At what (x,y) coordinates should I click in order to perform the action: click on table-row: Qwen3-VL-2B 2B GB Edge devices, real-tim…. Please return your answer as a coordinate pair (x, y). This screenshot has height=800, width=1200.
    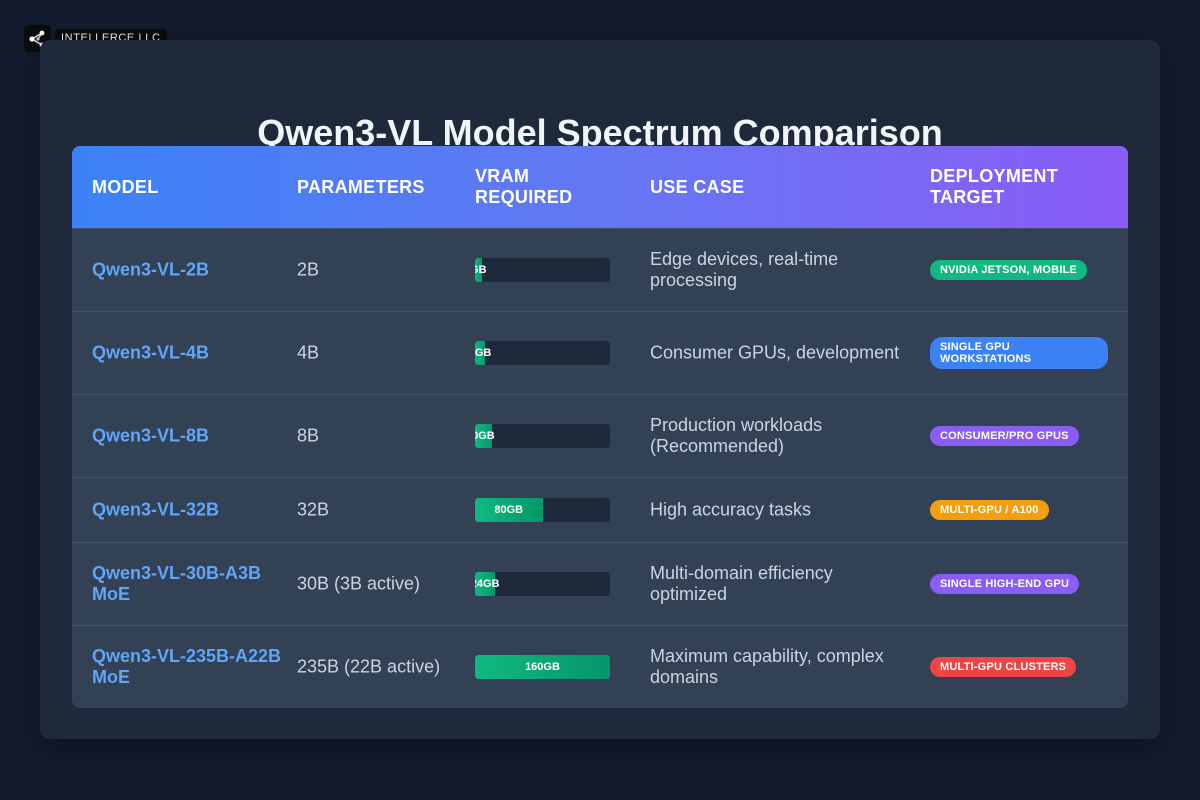
    Looking at the image, I should click on (600, 269).